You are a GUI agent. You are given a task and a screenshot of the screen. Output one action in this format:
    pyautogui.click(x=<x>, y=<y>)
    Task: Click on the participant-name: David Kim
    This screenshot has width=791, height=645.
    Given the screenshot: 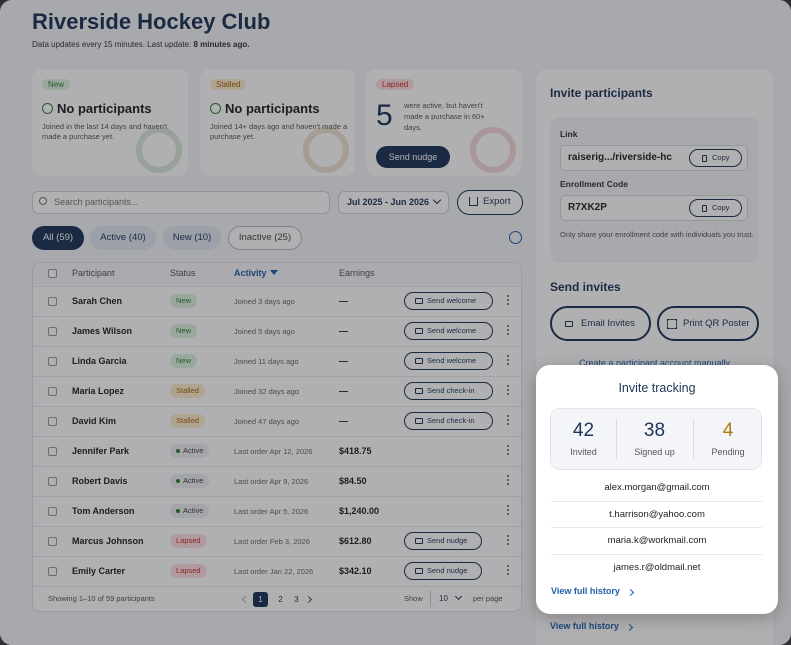 What is the action you would take?
    pyautogui.click(x=94, y=421)
    